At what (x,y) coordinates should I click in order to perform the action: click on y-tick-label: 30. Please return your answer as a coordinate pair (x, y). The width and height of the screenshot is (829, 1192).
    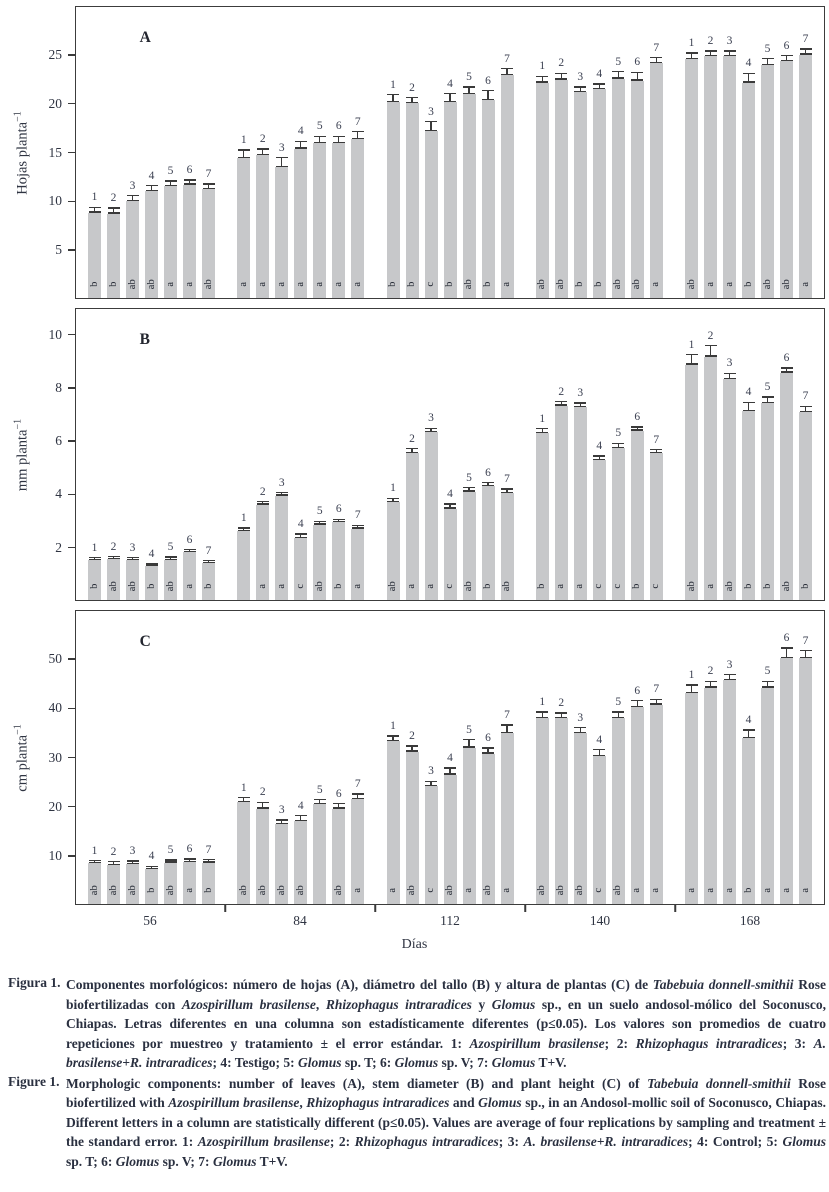
    Looking at the image, I should click on (55, 757).